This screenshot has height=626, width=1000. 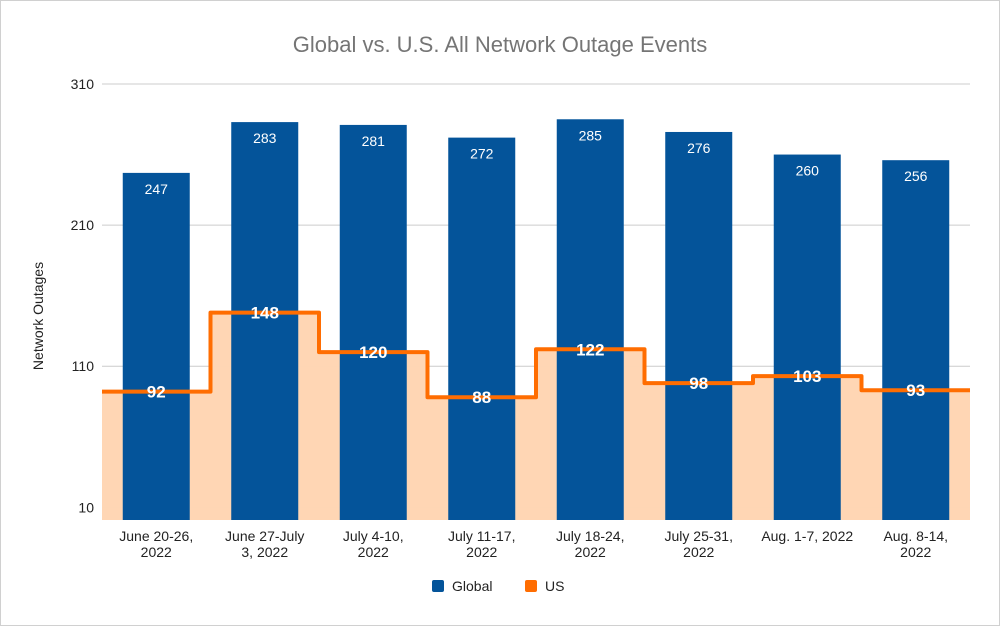 I want to click on us-data-label: 92, so click(x=156, y=392).